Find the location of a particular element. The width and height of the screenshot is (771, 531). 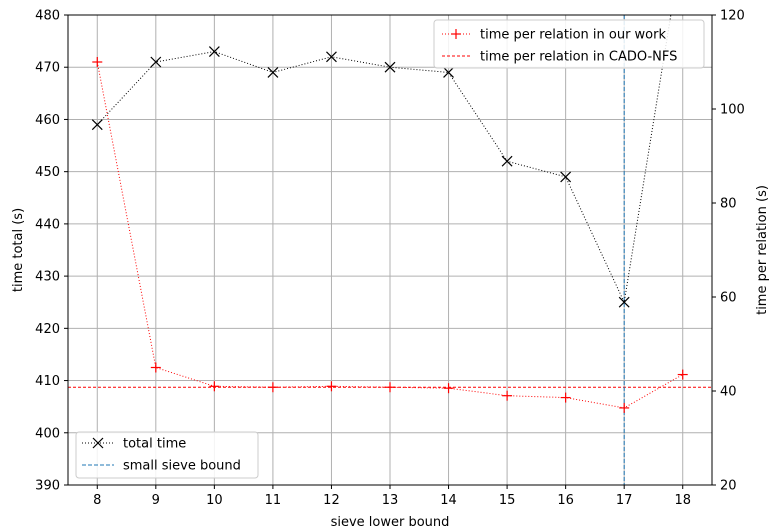

x-tick-label: 14 is located at coordinates (448, 500).